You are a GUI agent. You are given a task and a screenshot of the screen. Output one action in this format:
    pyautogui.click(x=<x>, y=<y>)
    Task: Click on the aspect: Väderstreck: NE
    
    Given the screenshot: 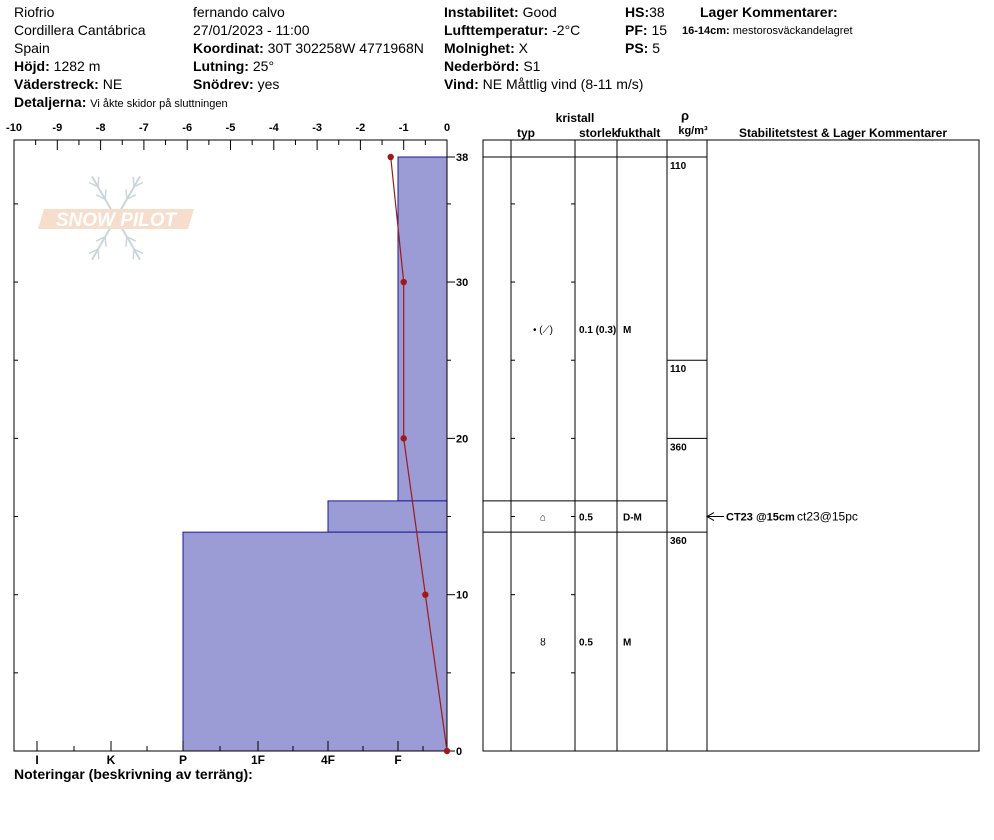 What is the action you would take?
    pyautogui.click(x=68, y=84)
    